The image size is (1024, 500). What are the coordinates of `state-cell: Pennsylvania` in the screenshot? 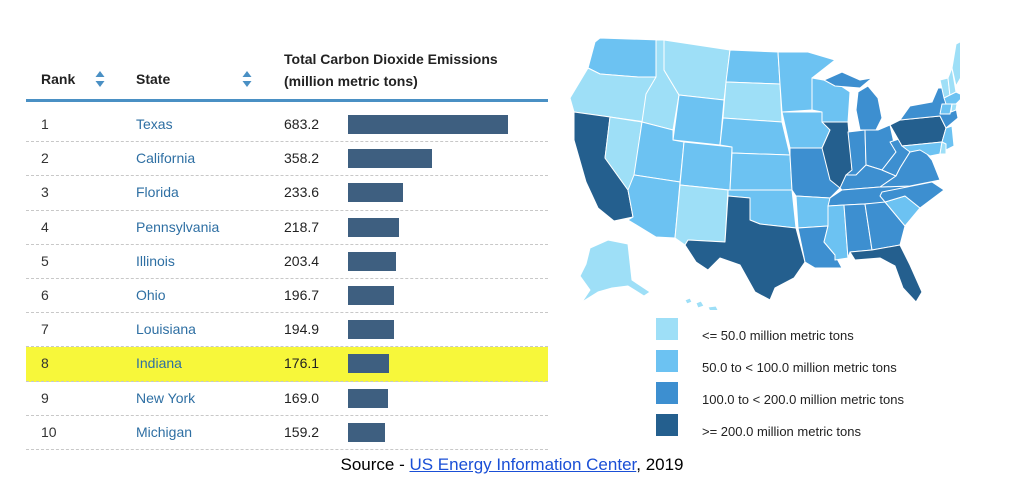 It's located at (178, 226).